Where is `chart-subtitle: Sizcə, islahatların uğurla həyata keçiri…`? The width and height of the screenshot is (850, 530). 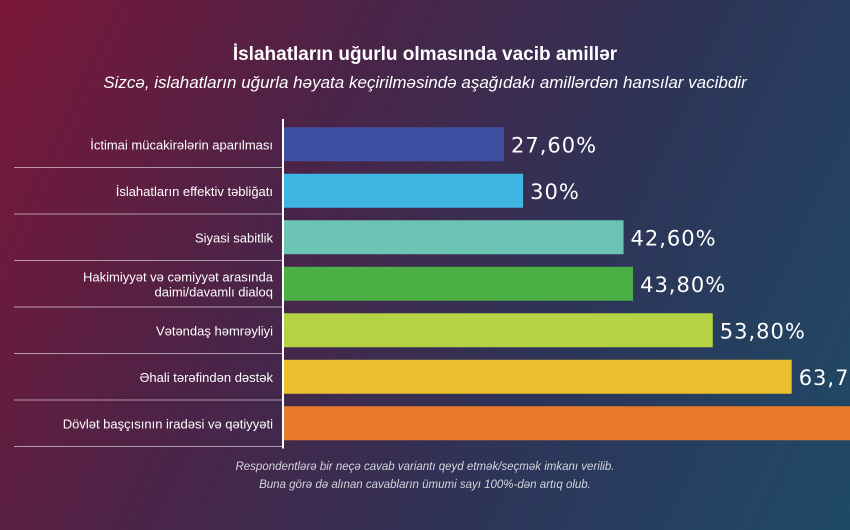 chart-subtitle: Sizcə, islahatların uğurla həyata keçiri… is located at coordinates (425, 82).